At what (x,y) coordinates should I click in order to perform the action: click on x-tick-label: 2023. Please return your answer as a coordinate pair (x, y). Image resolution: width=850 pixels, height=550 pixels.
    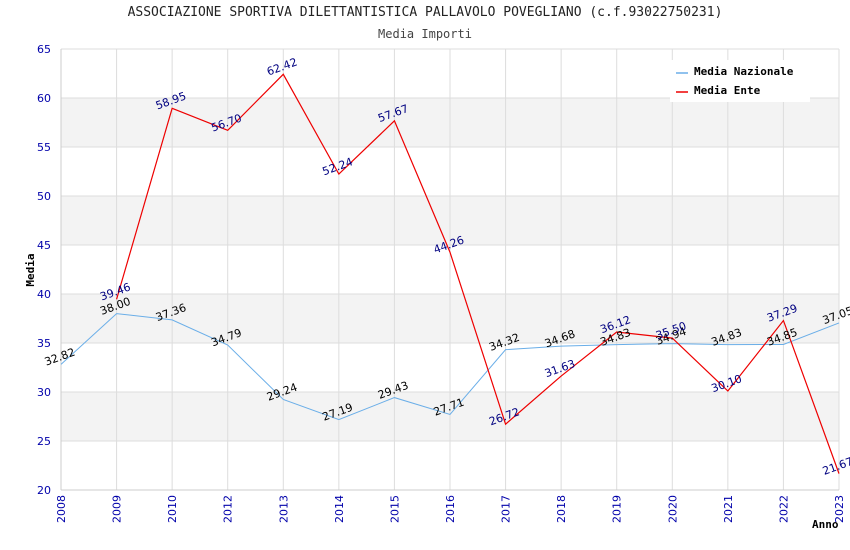
    Looking at the image, I should click on (839, 509).